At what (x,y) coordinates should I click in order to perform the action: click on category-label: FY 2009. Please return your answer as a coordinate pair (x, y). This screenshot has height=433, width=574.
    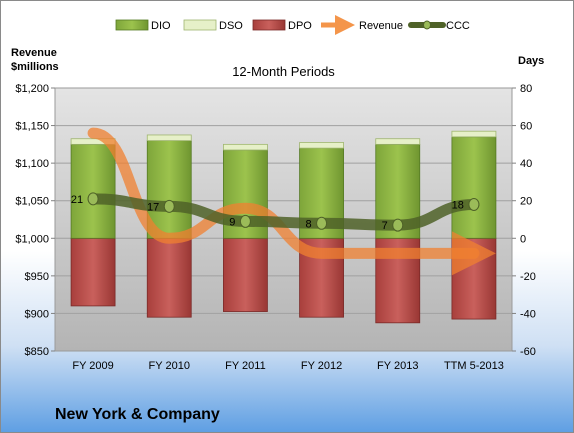
    Looking at the image, I should click on (92, 366).